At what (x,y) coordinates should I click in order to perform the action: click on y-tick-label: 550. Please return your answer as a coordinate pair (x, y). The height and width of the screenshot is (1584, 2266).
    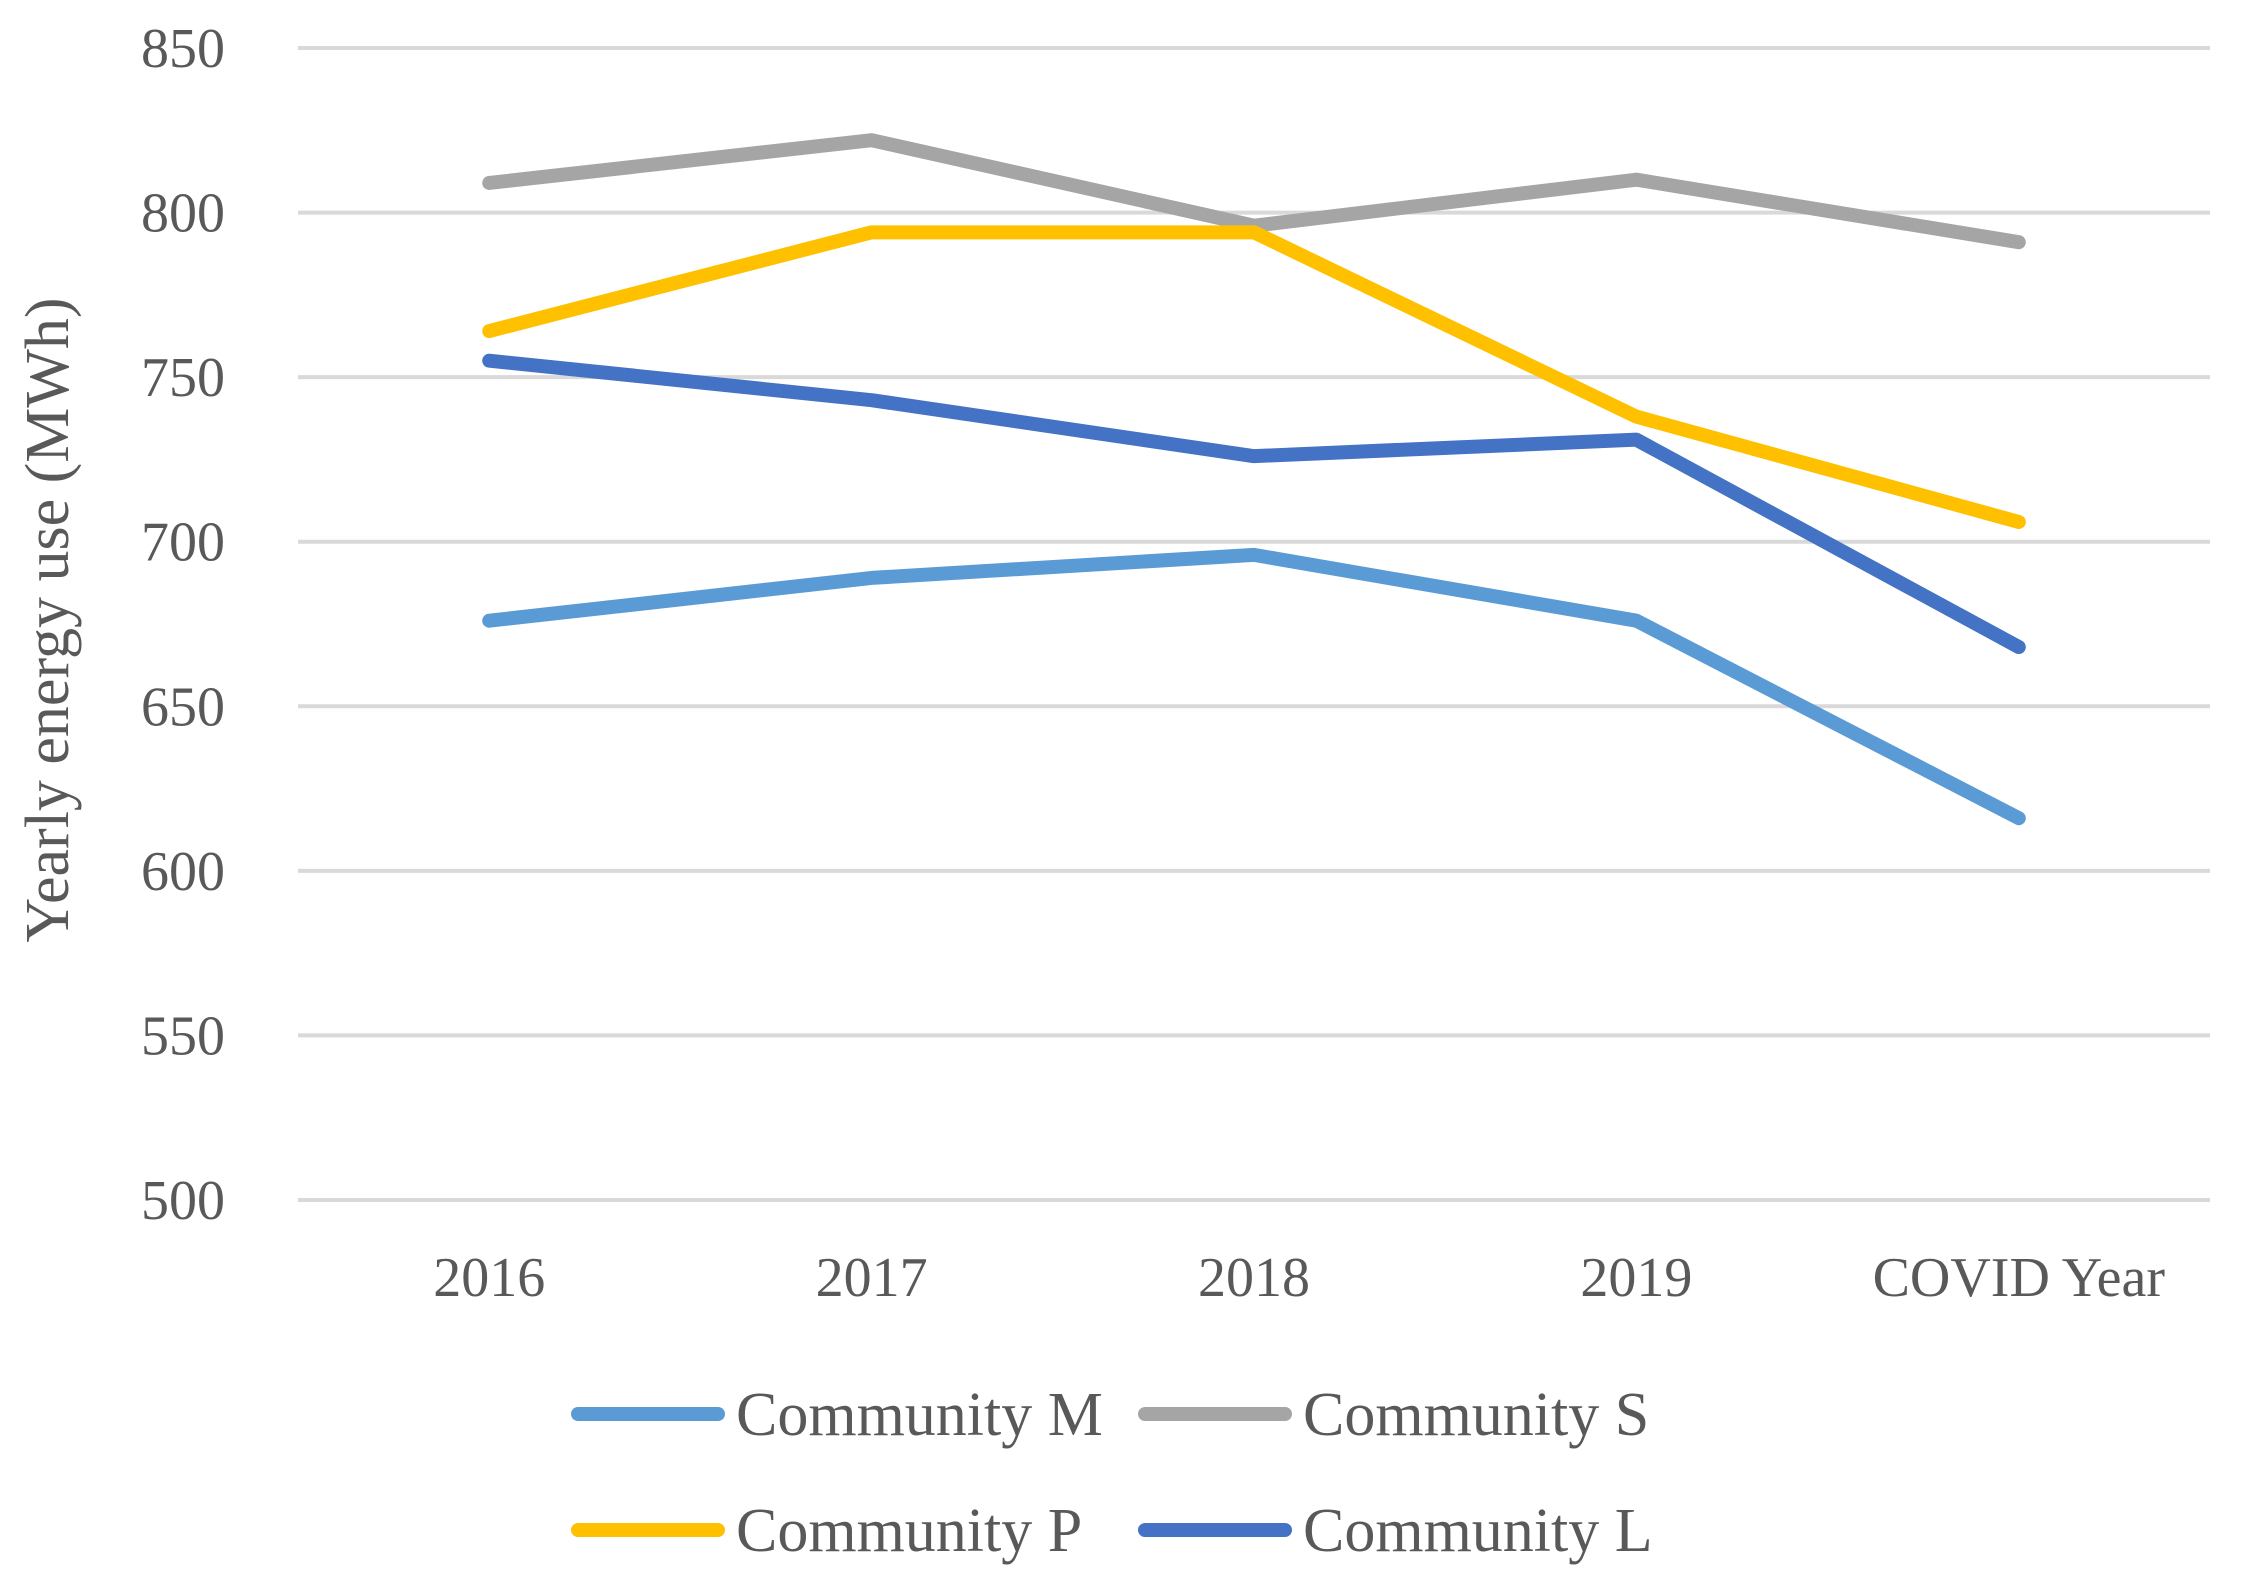
    Looking at the image, I should click on (183, 1036).